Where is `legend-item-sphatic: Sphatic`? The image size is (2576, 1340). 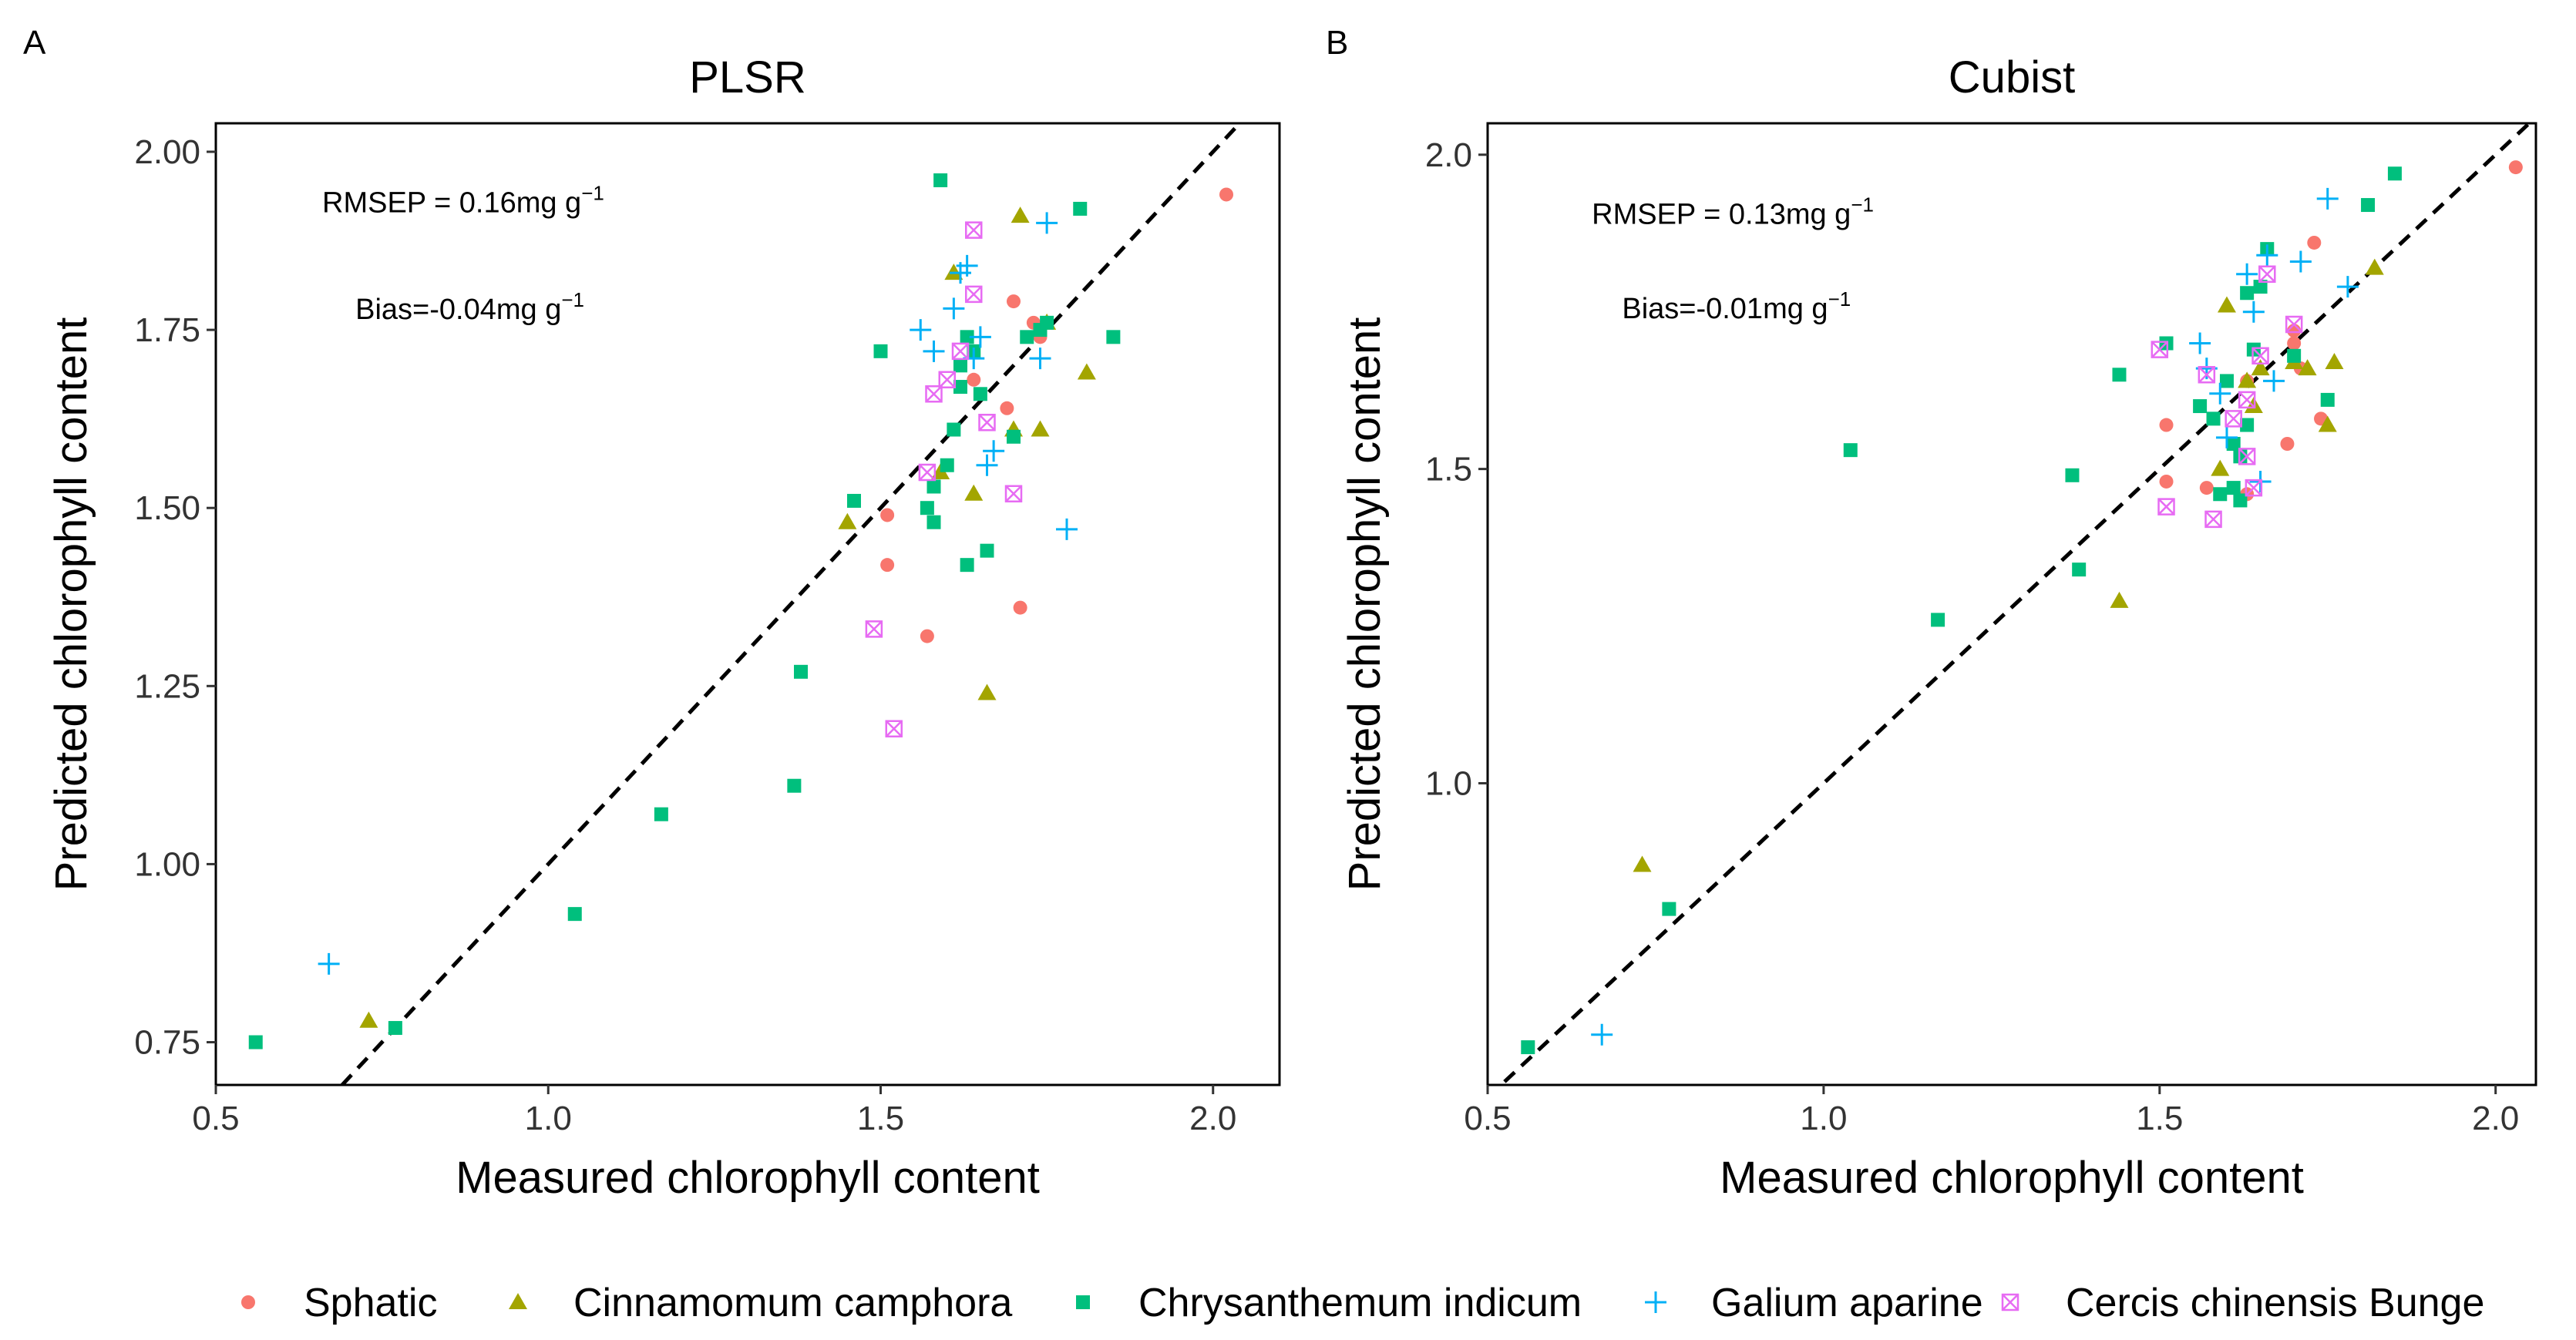
legend-item-sphatic: Sphatic is located at coordinates (339, 1303).